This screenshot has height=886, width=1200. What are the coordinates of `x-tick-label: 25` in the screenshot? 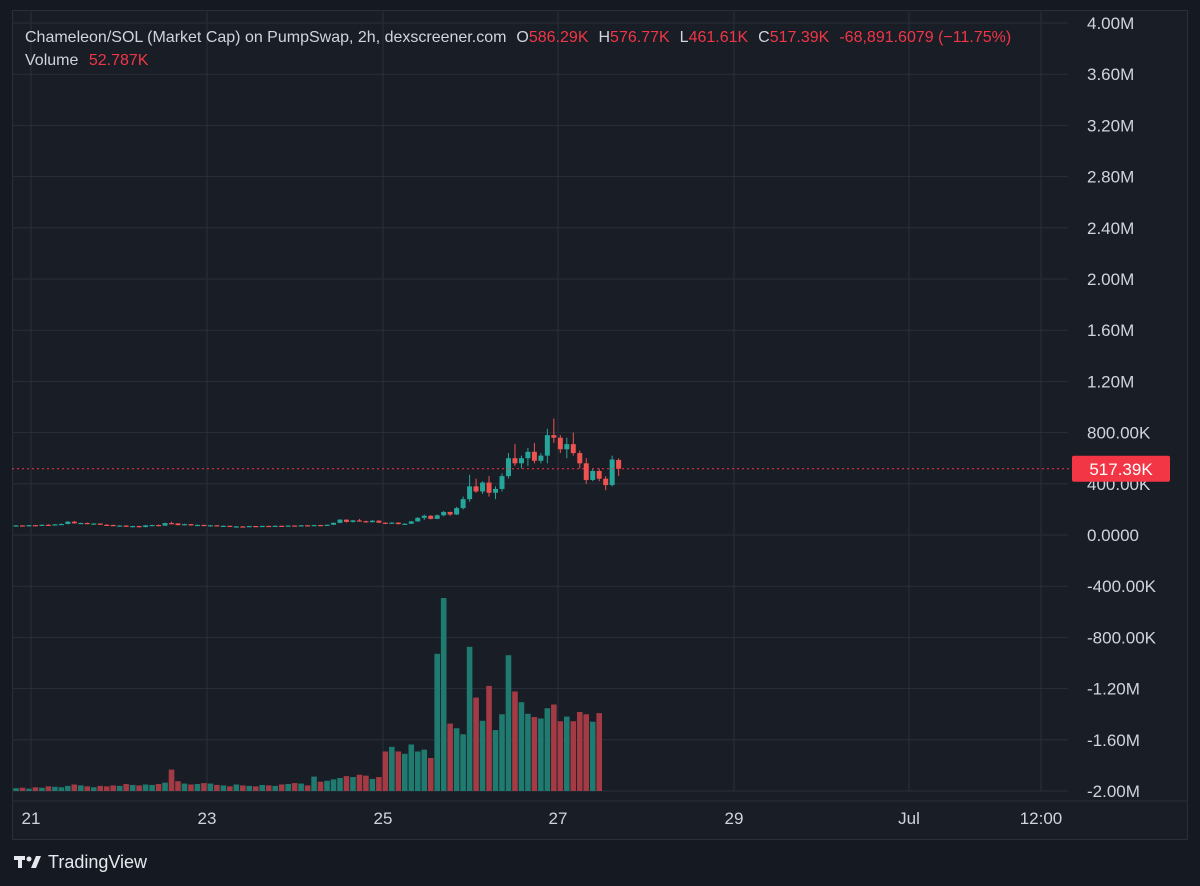 It's located at (383, 818).